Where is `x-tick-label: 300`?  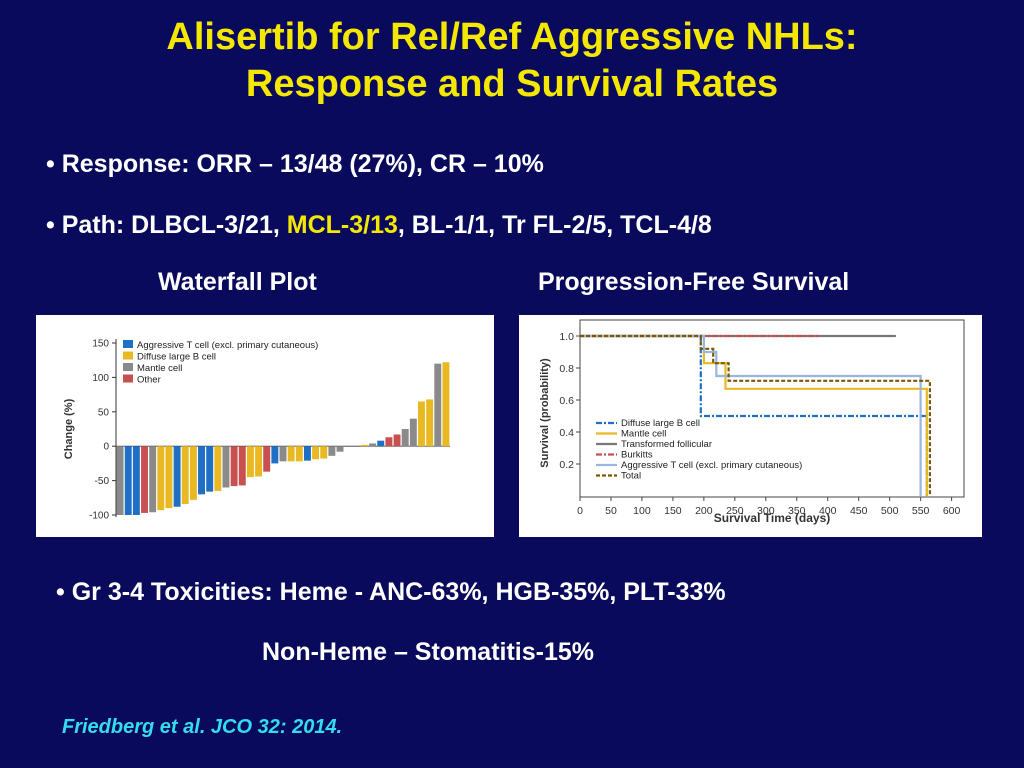 x-tick-label: 300 is located at coordinates (766, 511).